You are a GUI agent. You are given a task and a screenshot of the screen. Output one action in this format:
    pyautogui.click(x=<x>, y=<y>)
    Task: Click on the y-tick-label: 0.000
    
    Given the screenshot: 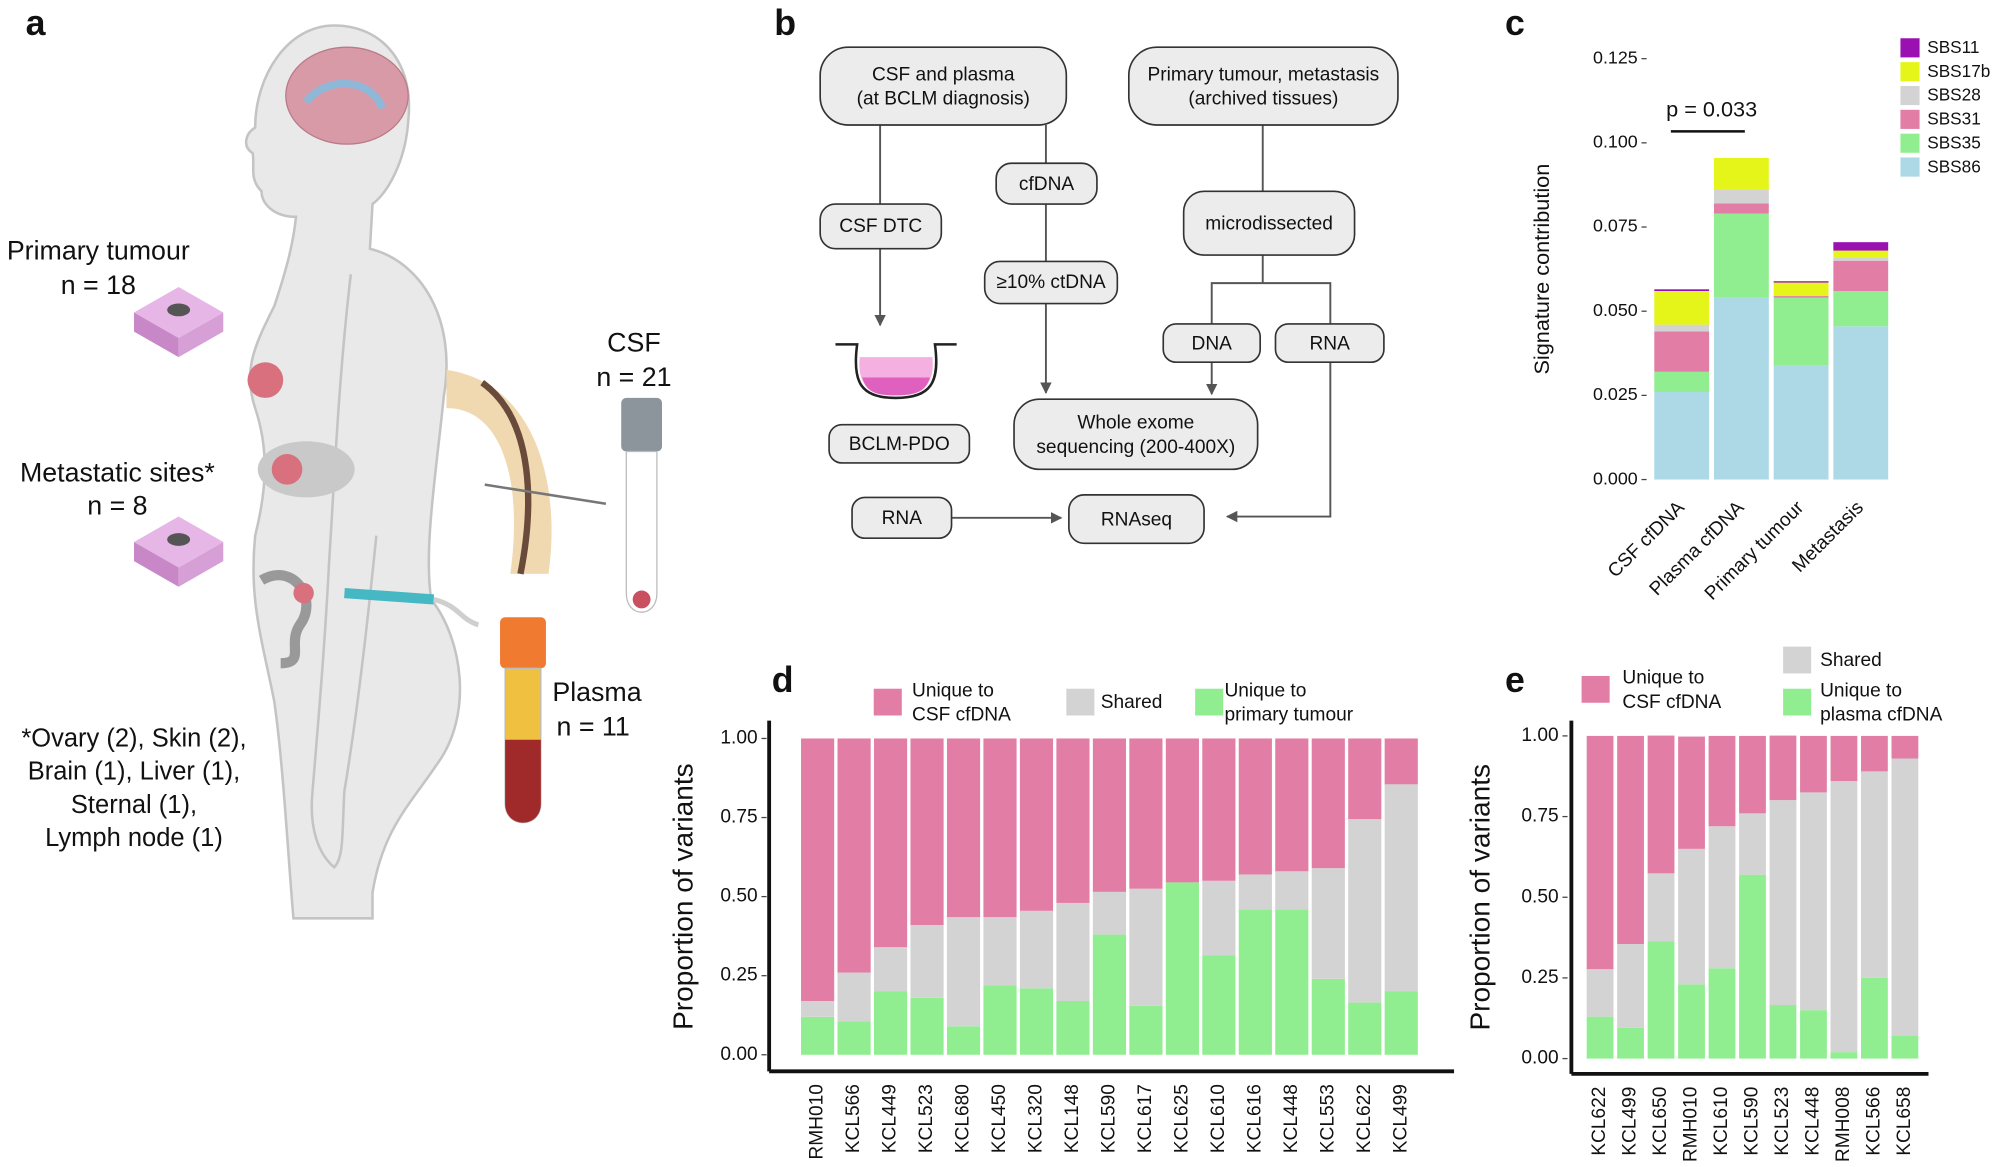 What is the action you would take?
    pyautogui.click(x=1615, y=478)
    